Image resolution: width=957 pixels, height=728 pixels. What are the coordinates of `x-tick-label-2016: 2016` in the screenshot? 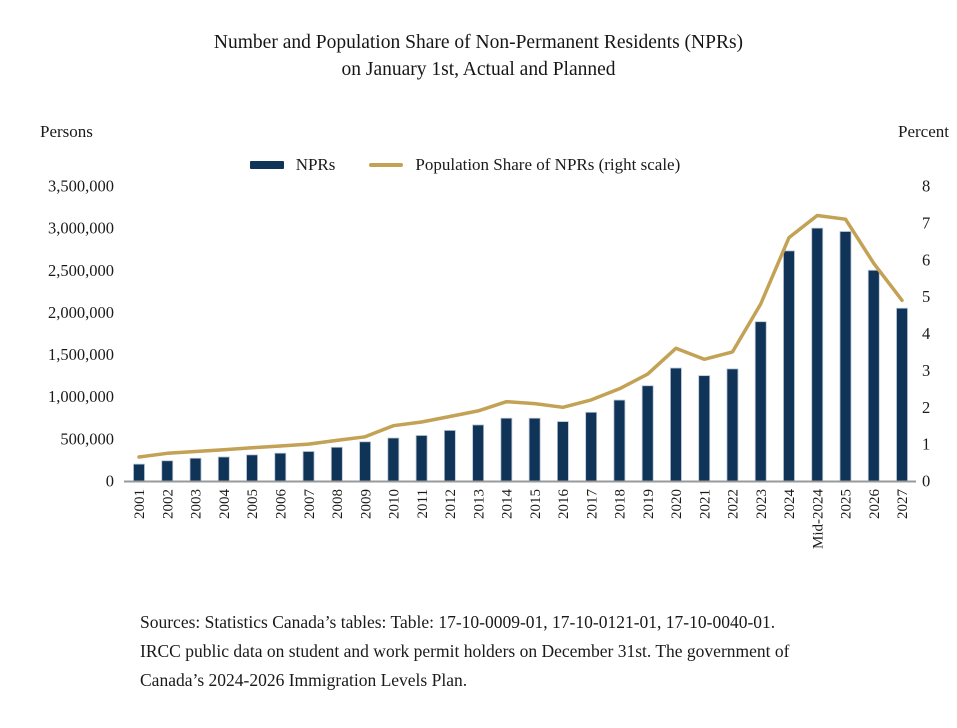 It's located at (564, 504).